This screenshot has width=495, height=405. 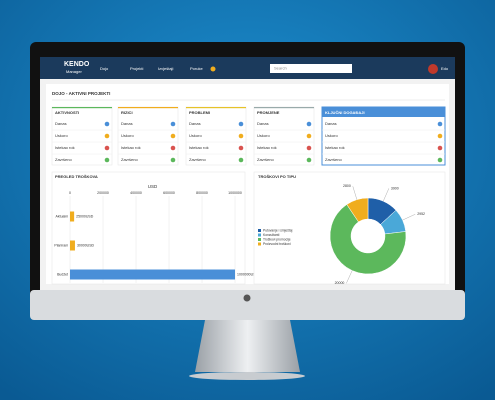 What do you see at coordinates (247, 305) in the screenshot?
I see `chin` at bounding box center [247, 305].